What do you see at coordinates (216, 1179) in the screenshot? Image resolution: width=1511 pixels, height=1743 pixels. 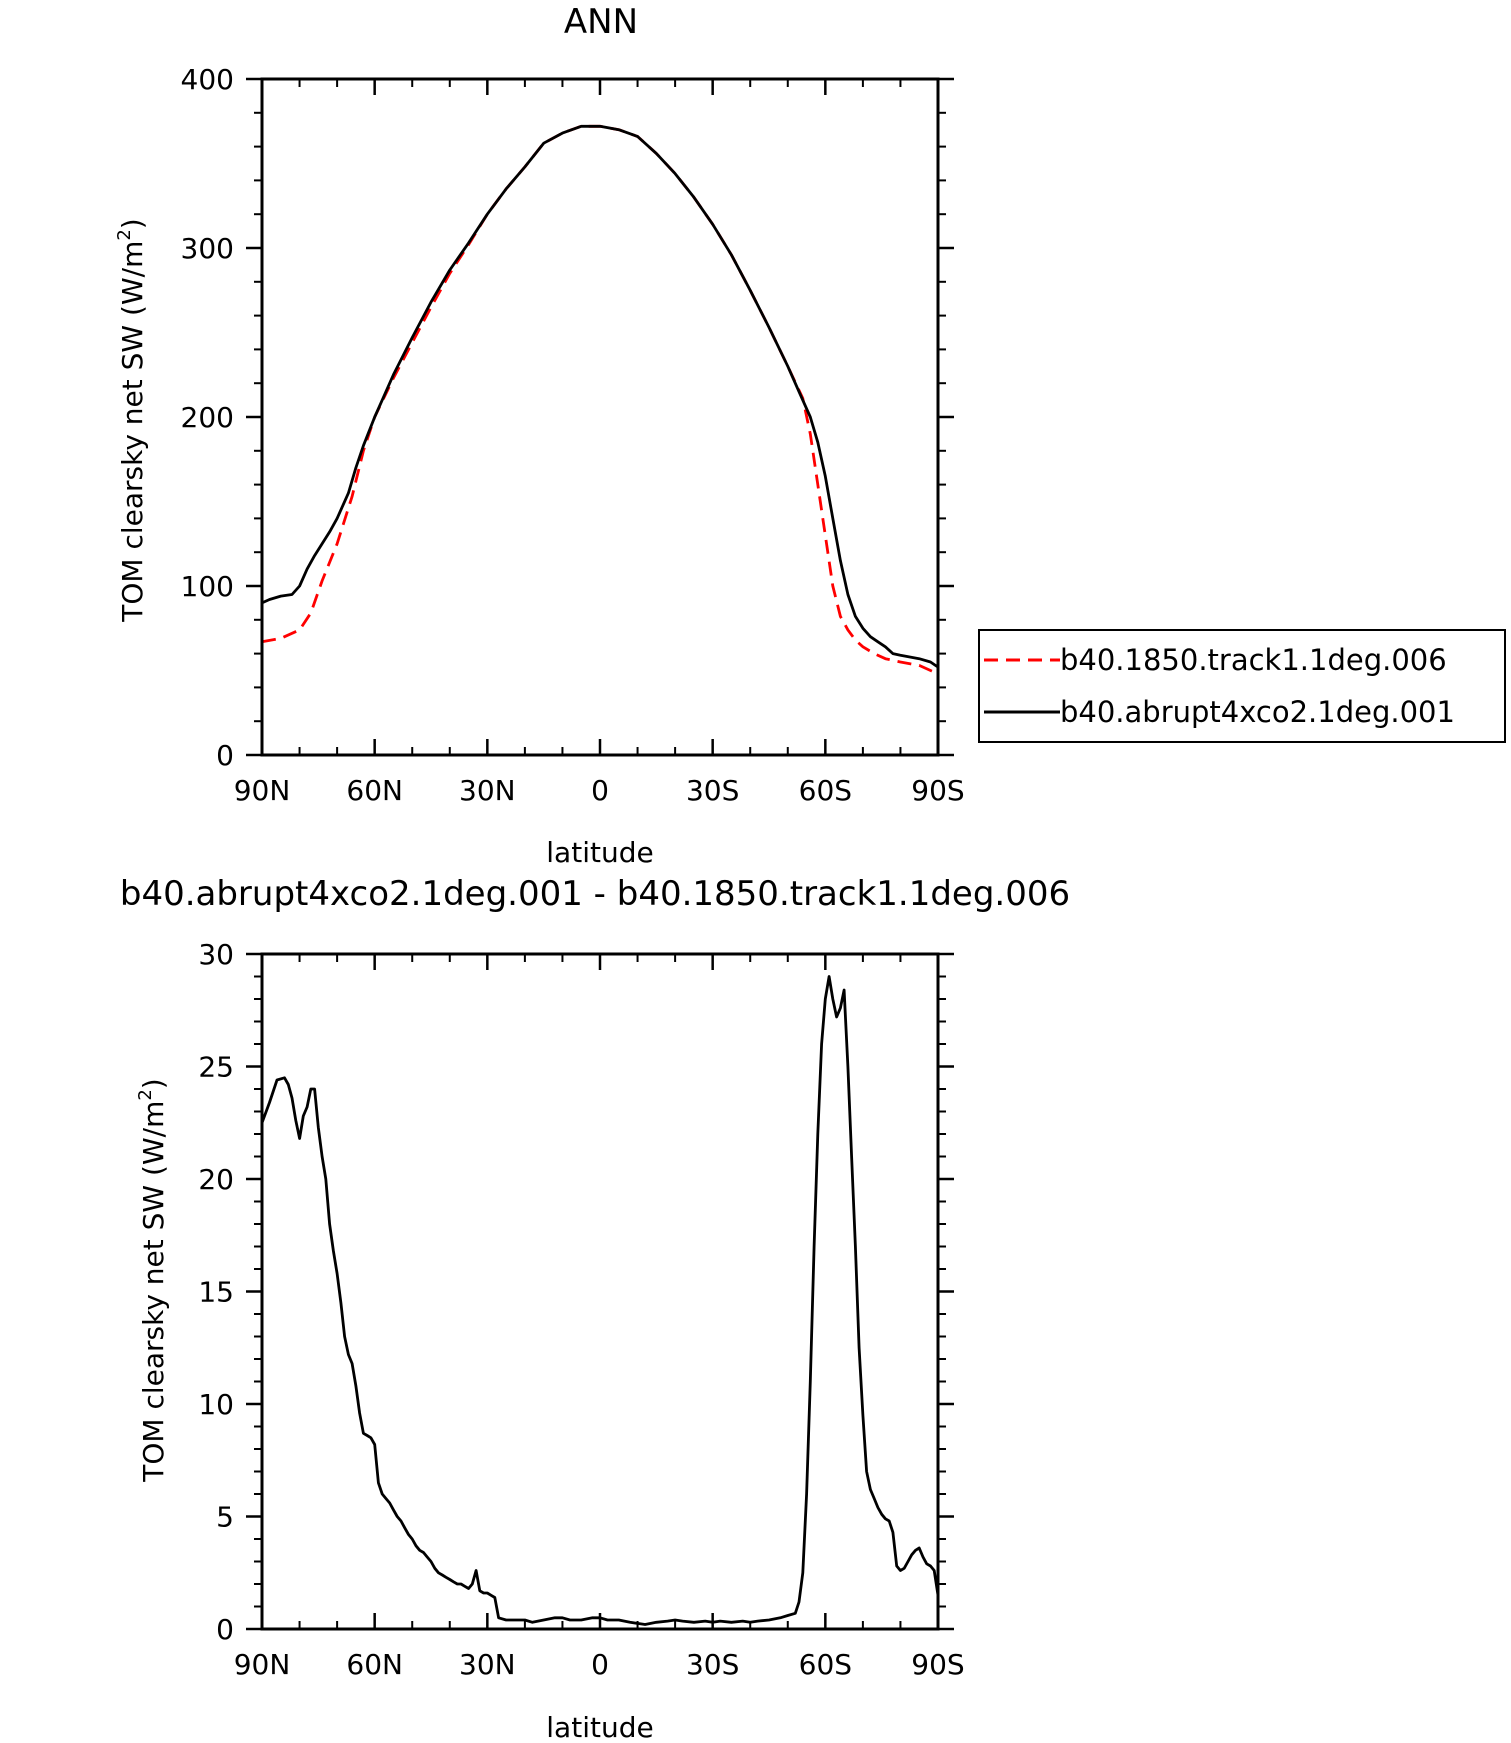 I see `y-tick-label: 20` at bounding box center [216, 1179].